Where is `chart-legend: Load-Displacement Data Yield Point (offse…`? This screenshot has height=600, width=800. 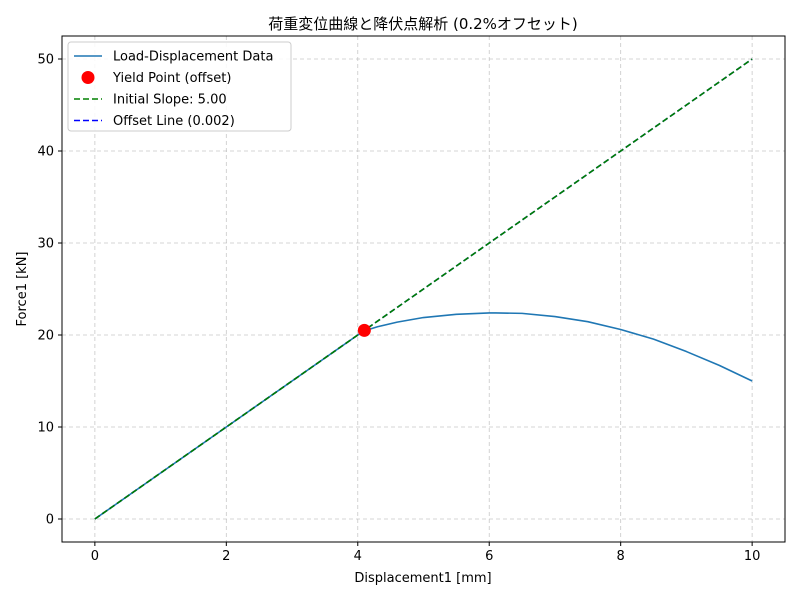
chart-legend: Load-Displacement Data Yield Point (offse… is located at coordinates (179, 86).